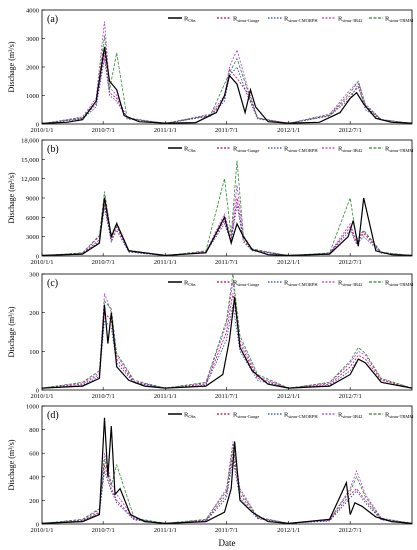 This screenshot has height=550, width=417. What do you see at coordinates (30, 160) in the screenshot?
I see `y-tick-label: 15,000` at bounding box center [30, 160].